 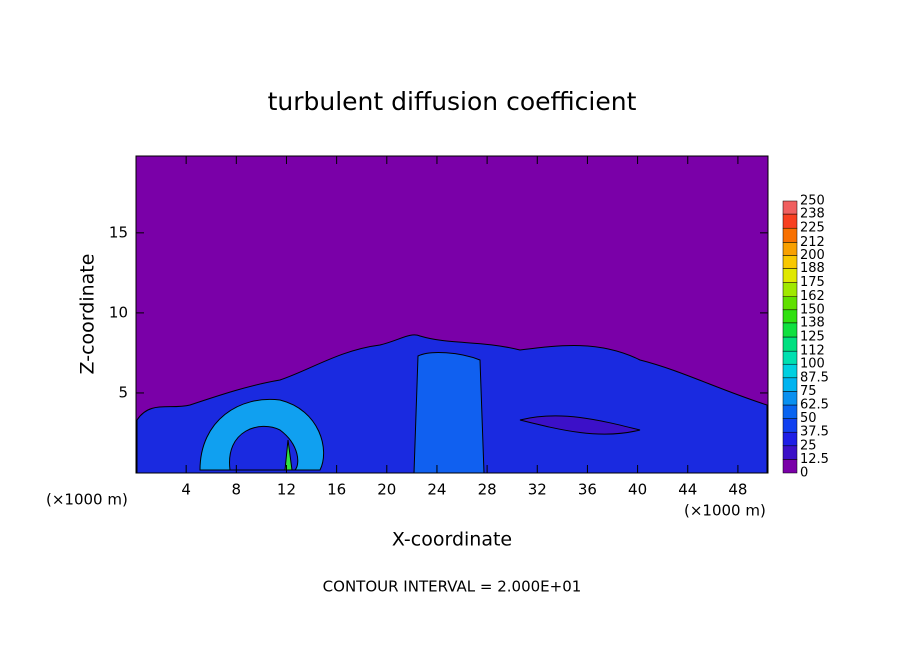 What do you see at coordinates (123, 392) in the screenshot?
I see `y-tick-label: 5` at bounding box center [123, 392].